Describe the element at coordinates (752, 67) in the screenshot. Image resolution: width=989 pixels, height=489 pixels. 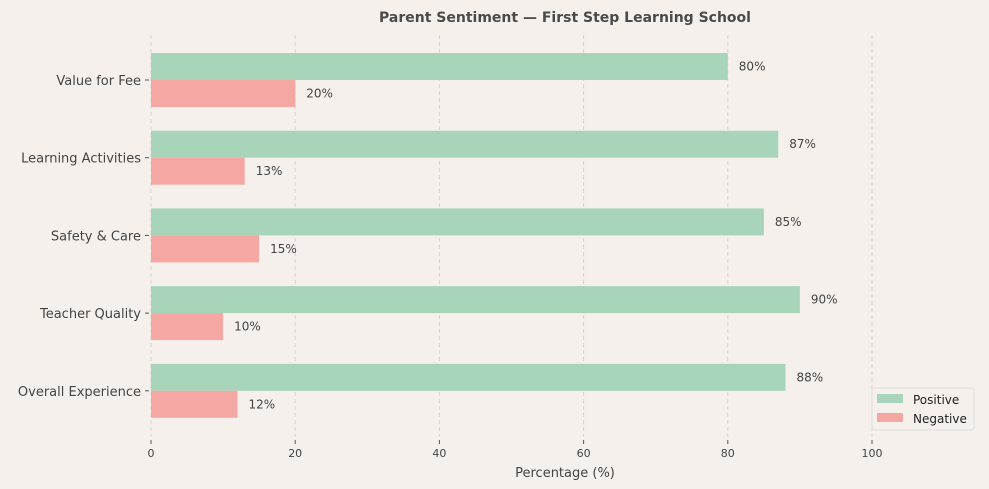
I see `data-label: 80%` at that location.